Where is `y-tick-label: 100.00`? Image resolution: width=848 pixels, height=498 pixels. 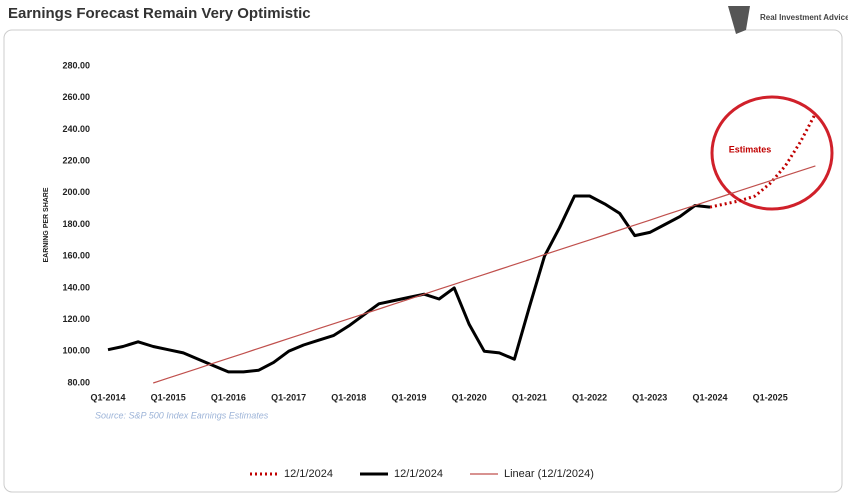
y-tick-label: 100.00 is located at coordinates (76, 351).